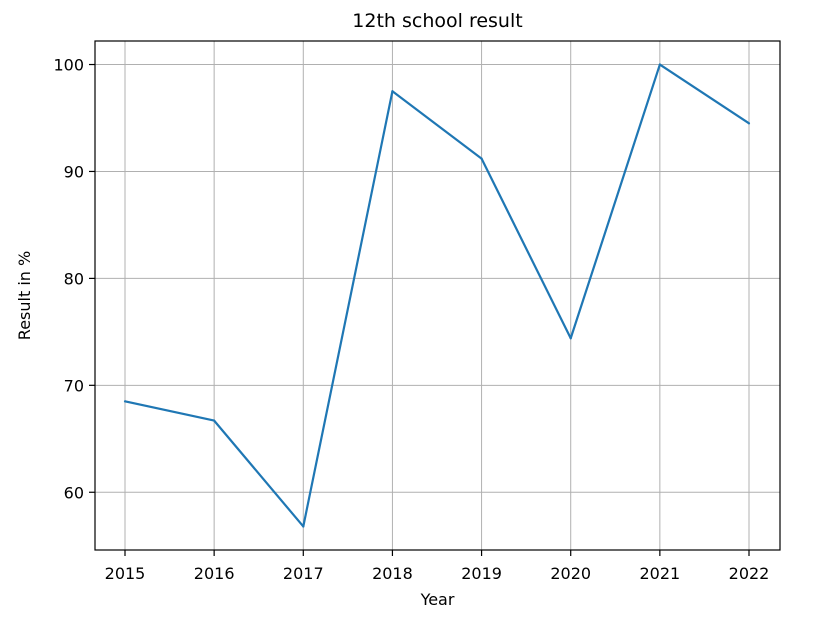  I want to click on y-axis-ticks: 60 70 80 90 100, so click(74, 279).